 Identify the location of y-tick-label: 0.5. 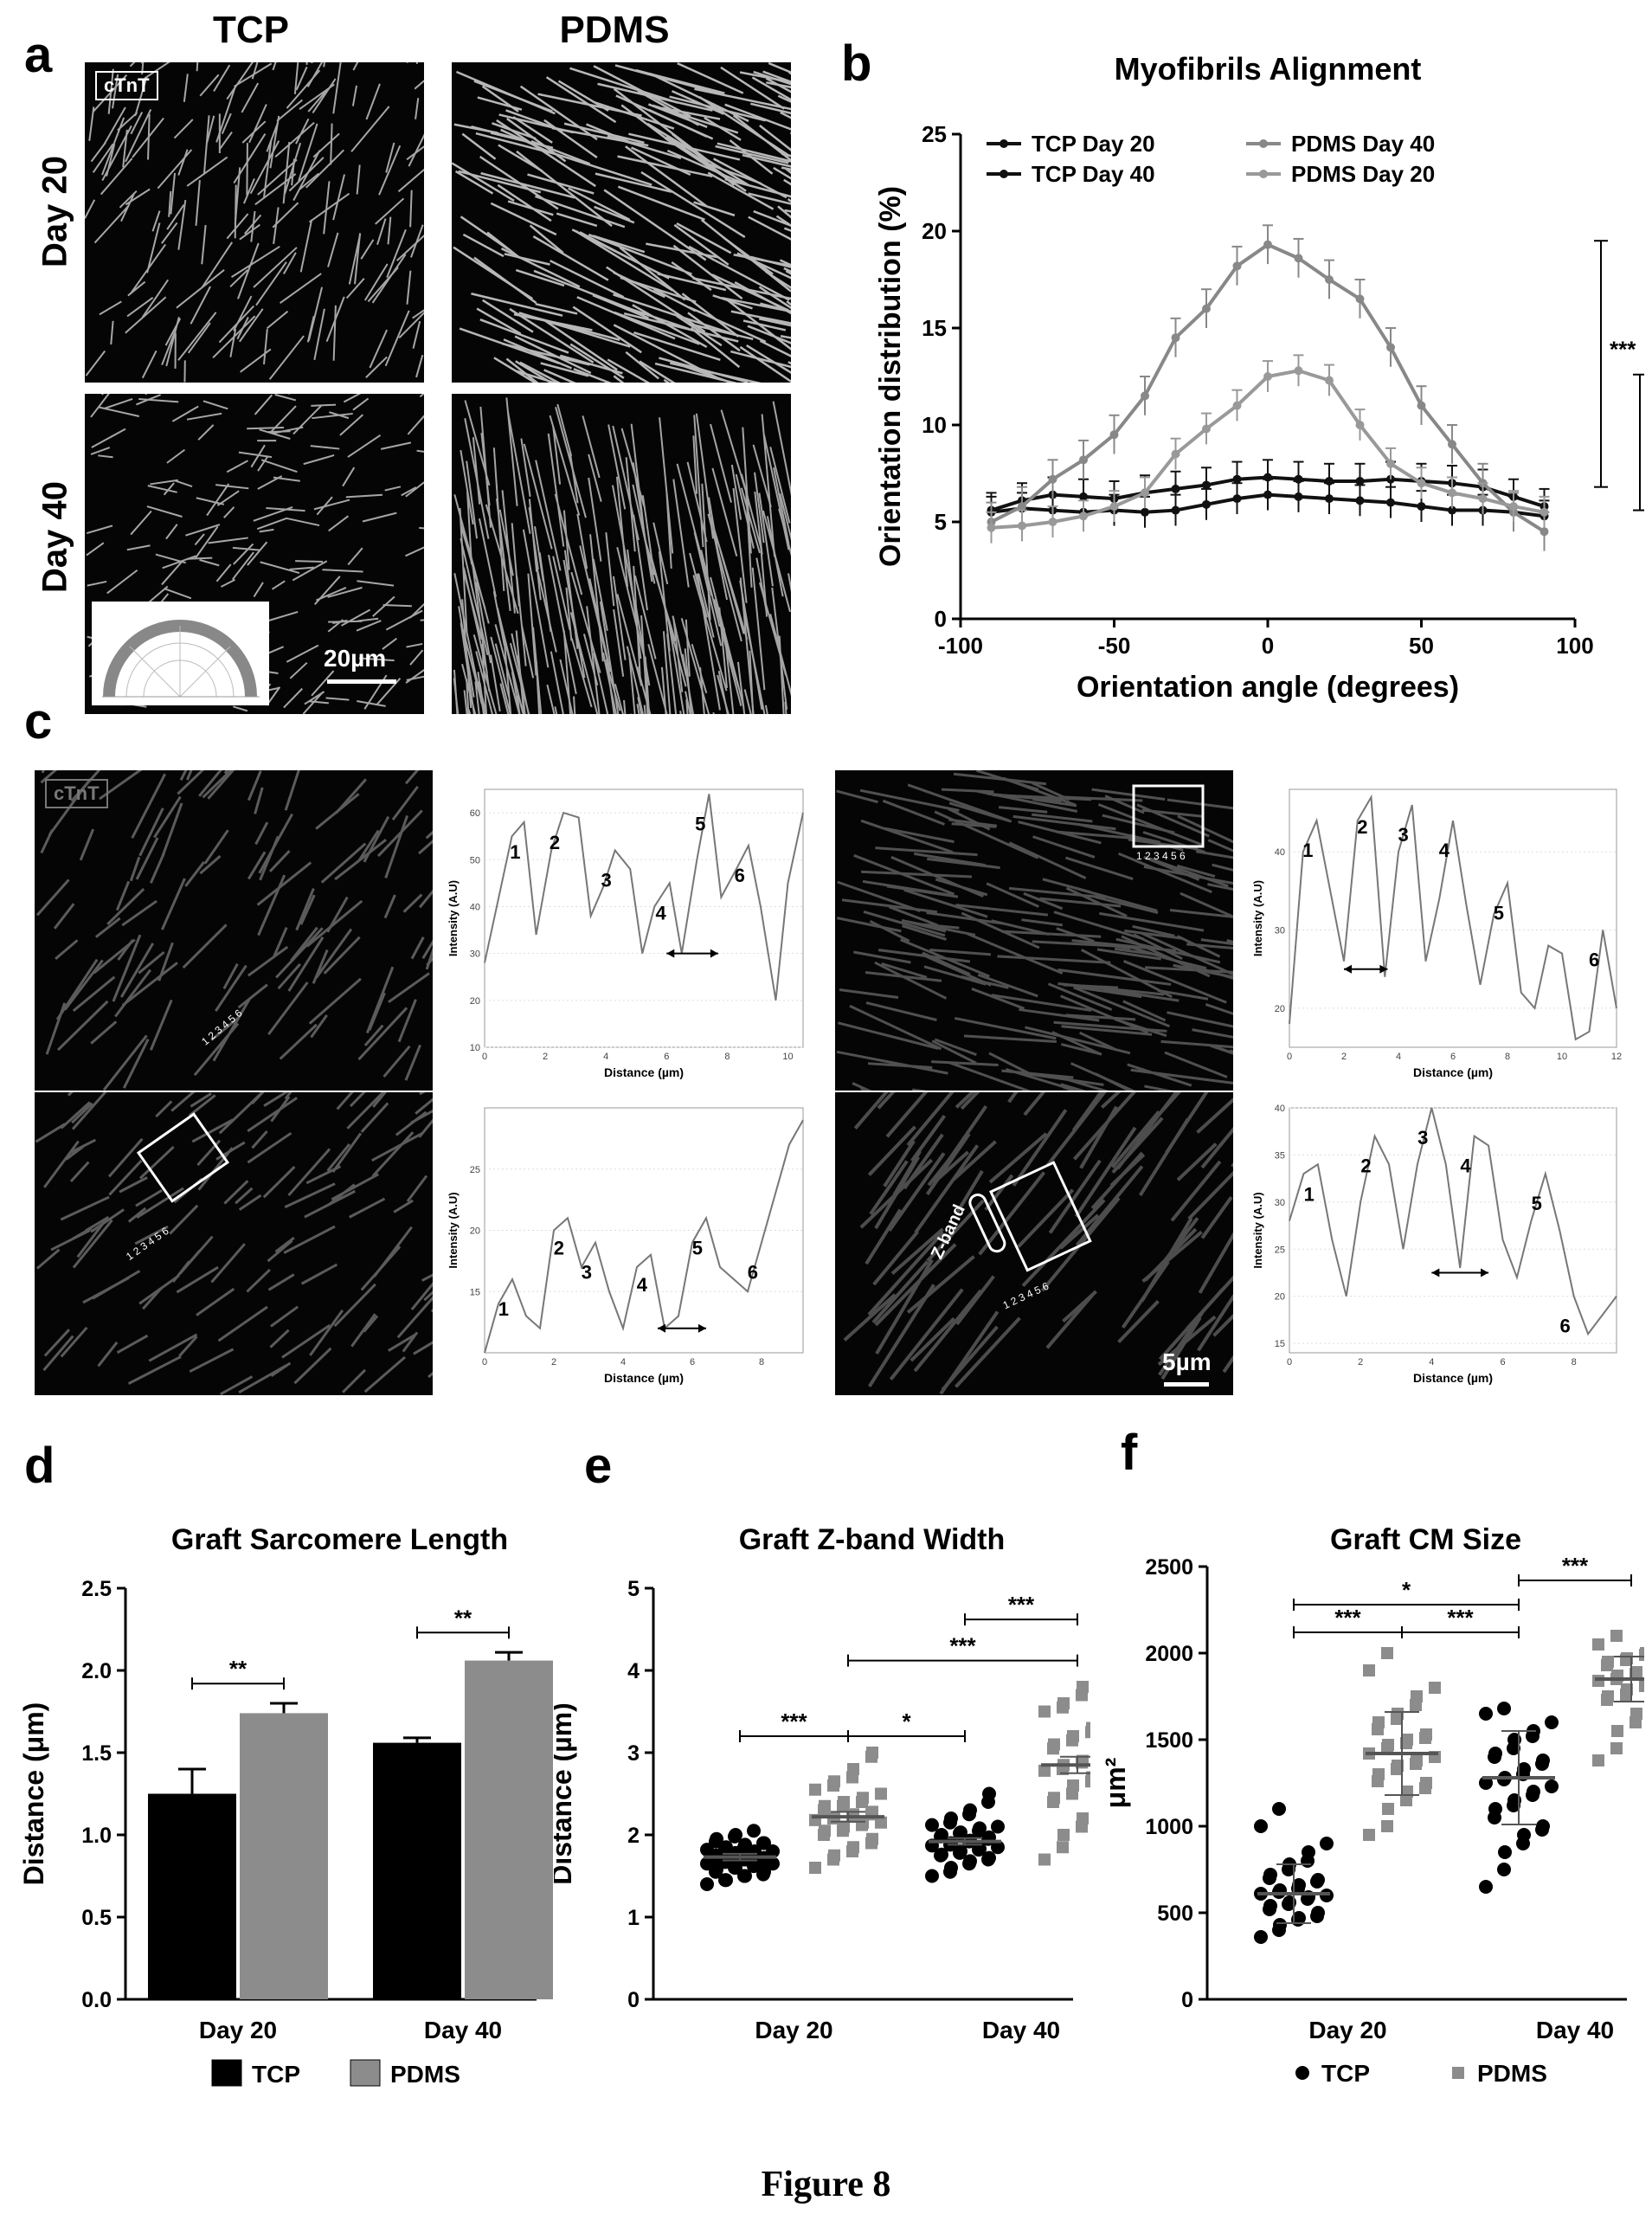
(96, 1918).